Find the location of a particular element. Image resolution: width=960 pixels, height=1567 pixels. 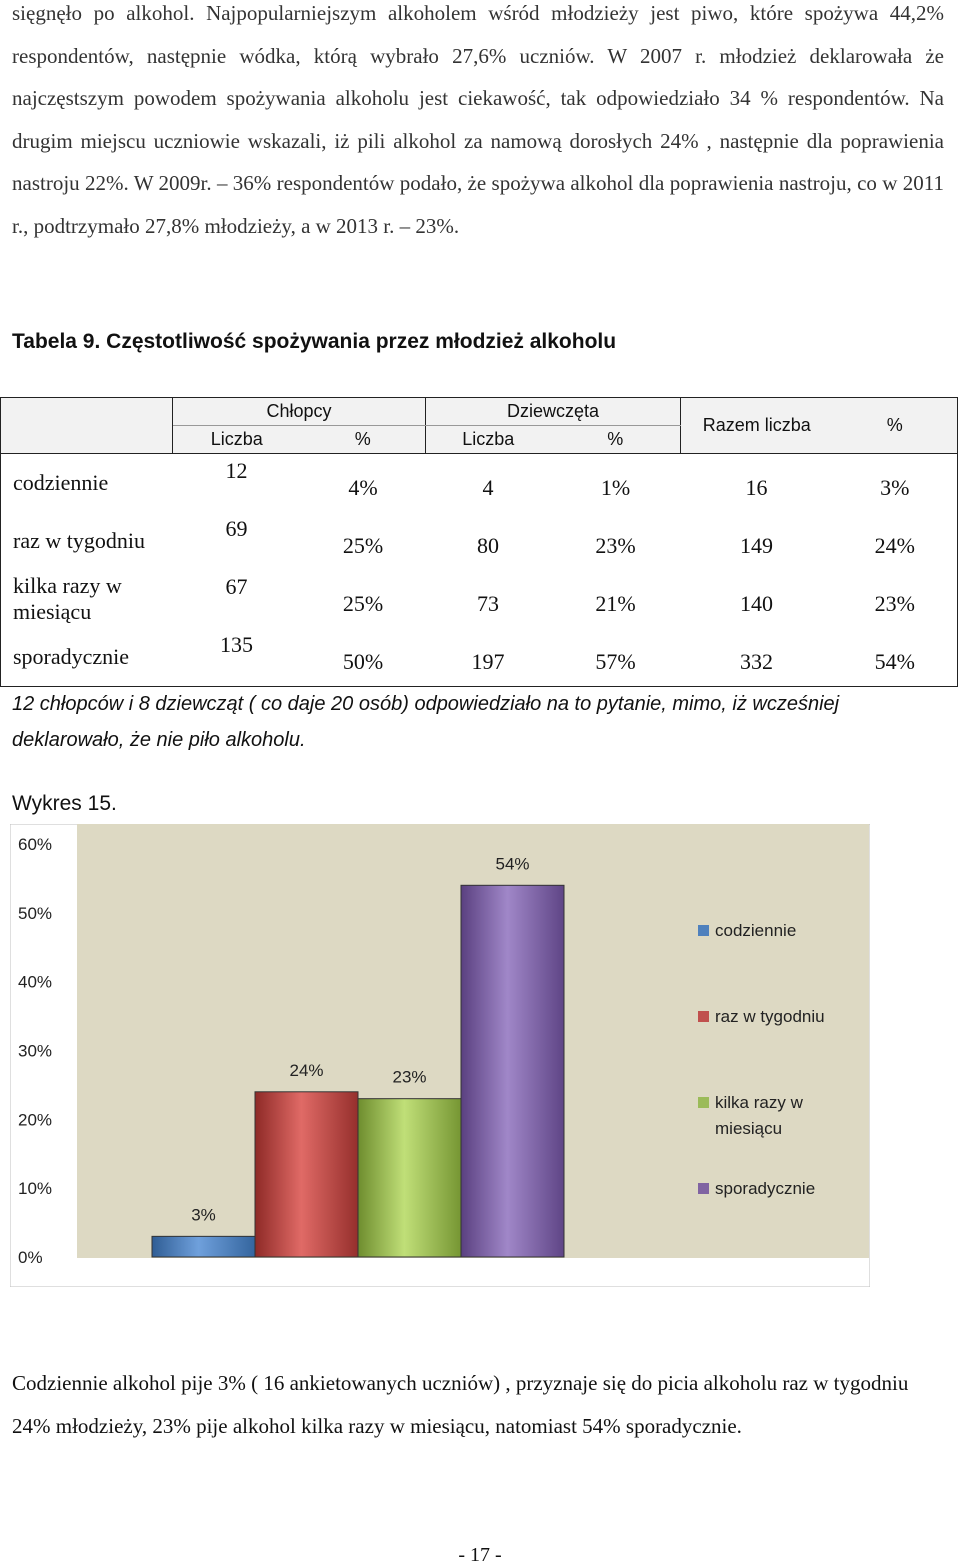

bars: 3% 24% 23% 54% is located at coordinates (358, 1056).